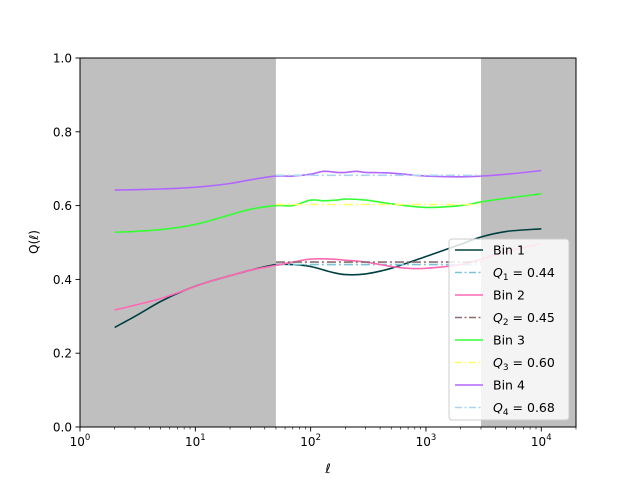  Describe the element at coordinates (310, 441) in the screenshot. I see `x-tick-label-3: 10²` at that location.